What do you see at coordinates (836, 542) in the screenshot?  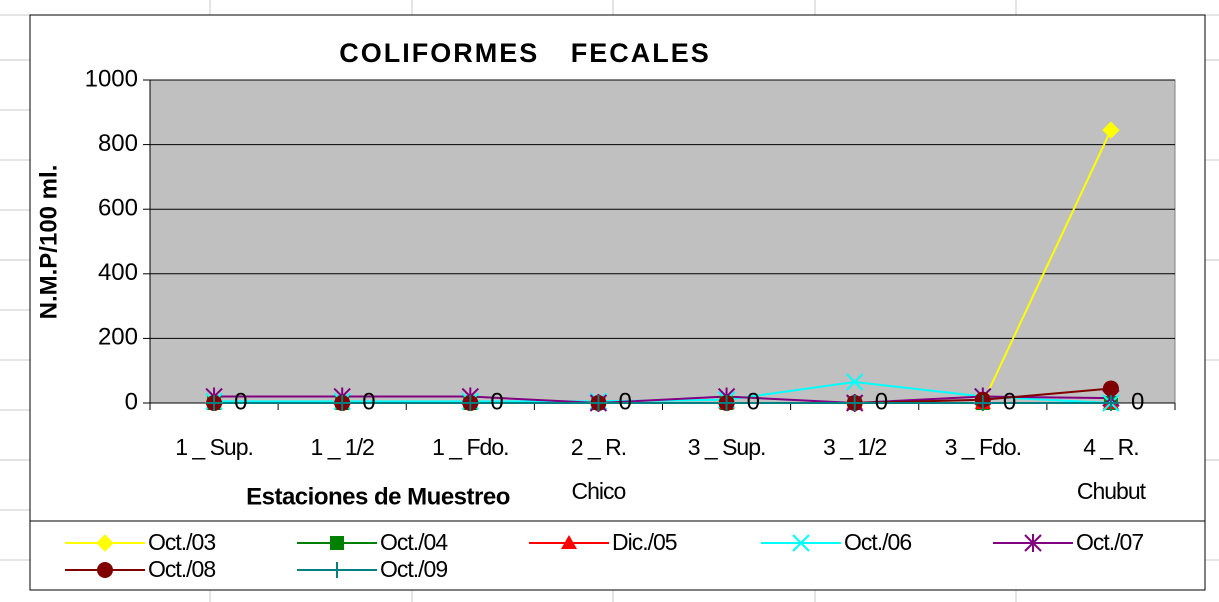 I see `legend-item: Oct./06` at bounding box center [836, 542].